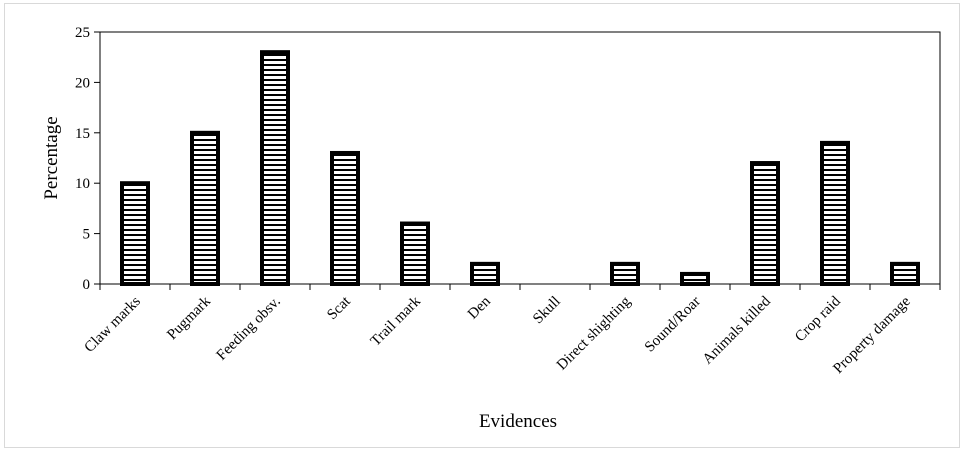 The height and width of the screenshot is (452, 965). I want to click on y-tick-label: 10, so click(82, 184).